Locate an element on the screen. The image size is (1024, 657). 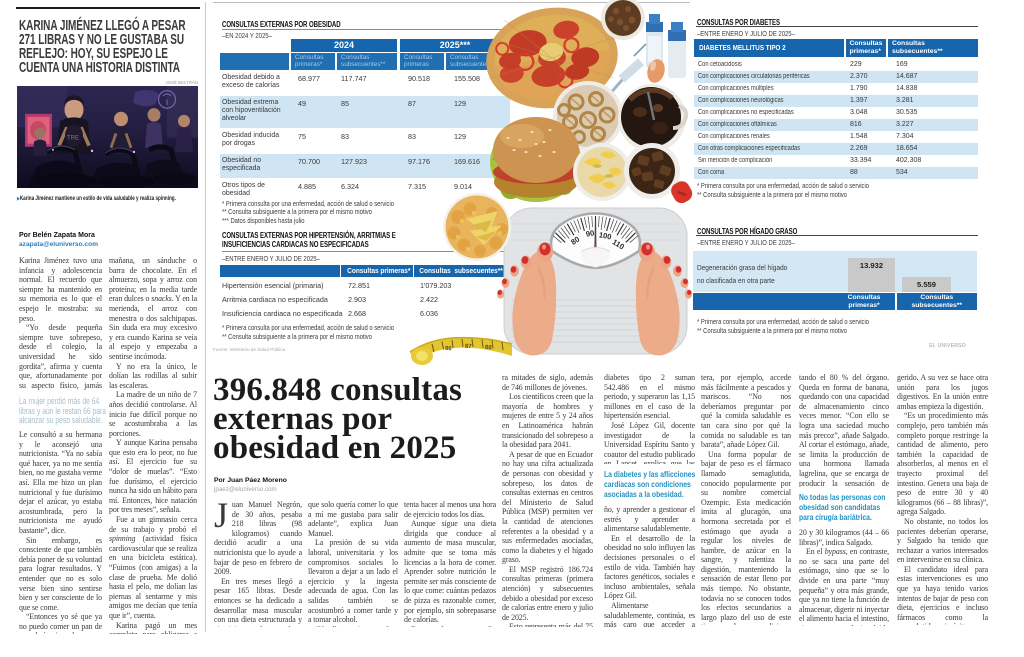
svg-text: TRE is located at coordinates (73, 138).